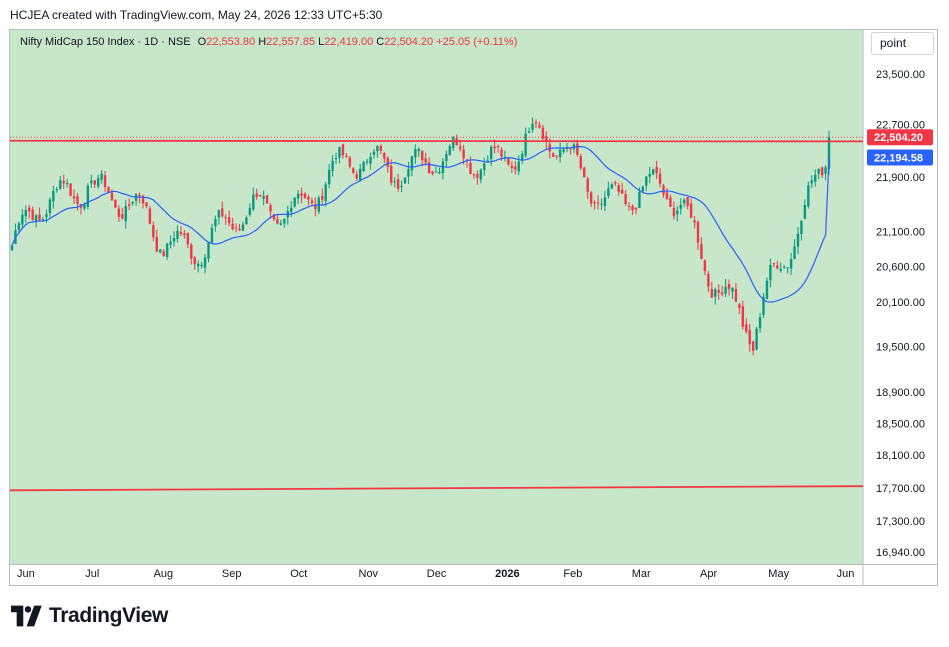  What do you see at coordinates (436, 488) in the screenshot?
I see `support-line` at bounding box center [436, 488].